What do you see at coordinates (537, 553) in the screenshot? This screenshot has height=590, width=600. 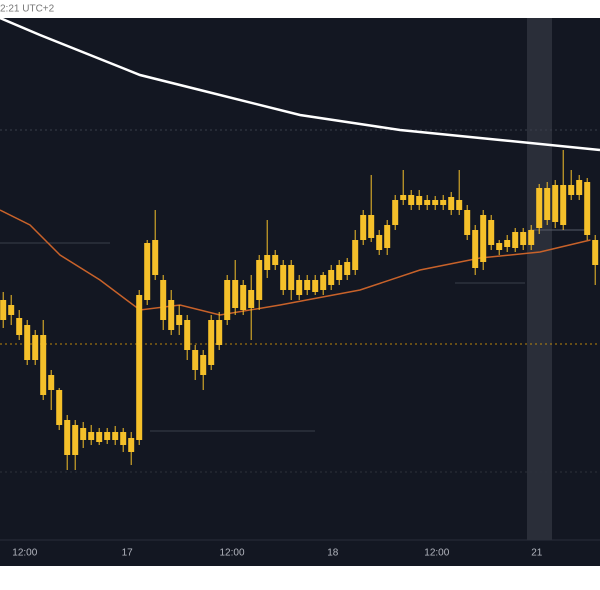 I see `x-tick-label: 21` at bounding box center [537, 553].